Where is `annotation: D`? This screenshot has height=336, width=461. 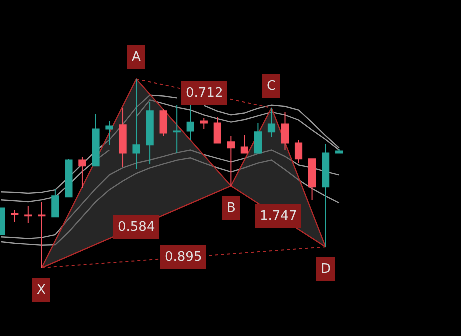
annotation: D is located at coordinates (326, 269).